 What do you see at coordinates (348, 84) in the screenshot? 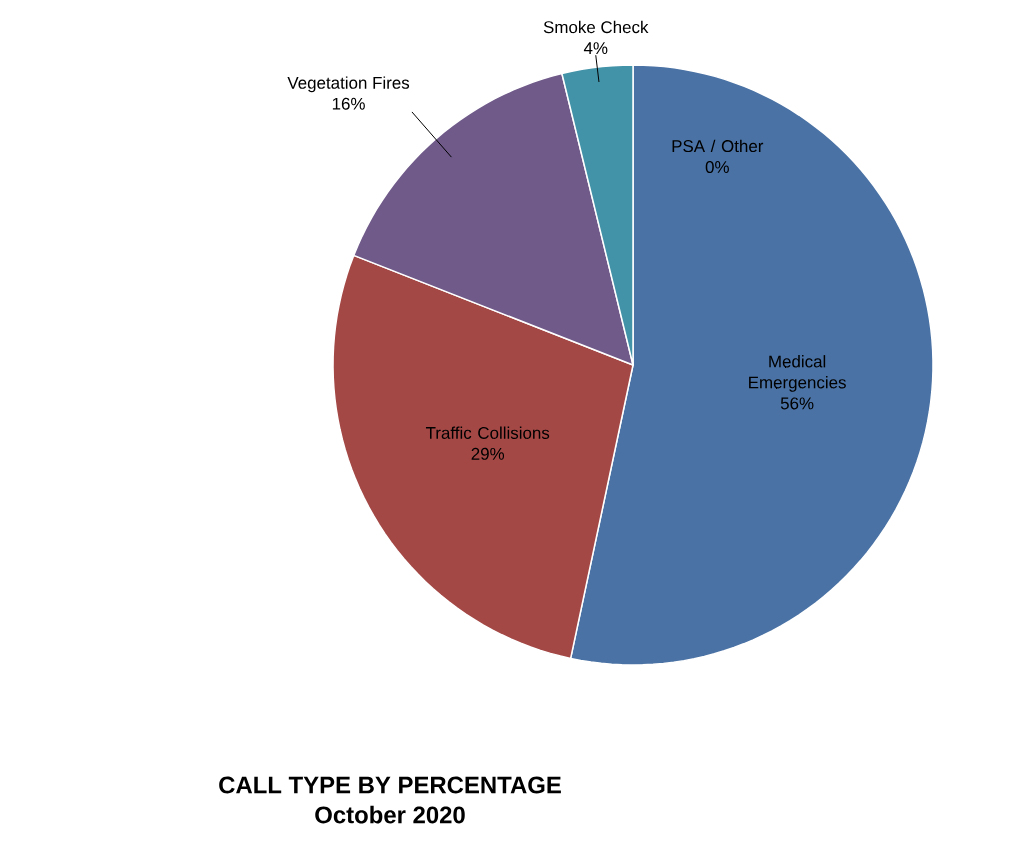
I see `slice-label: Vegetation Fires` at bounding box center [348, 84].